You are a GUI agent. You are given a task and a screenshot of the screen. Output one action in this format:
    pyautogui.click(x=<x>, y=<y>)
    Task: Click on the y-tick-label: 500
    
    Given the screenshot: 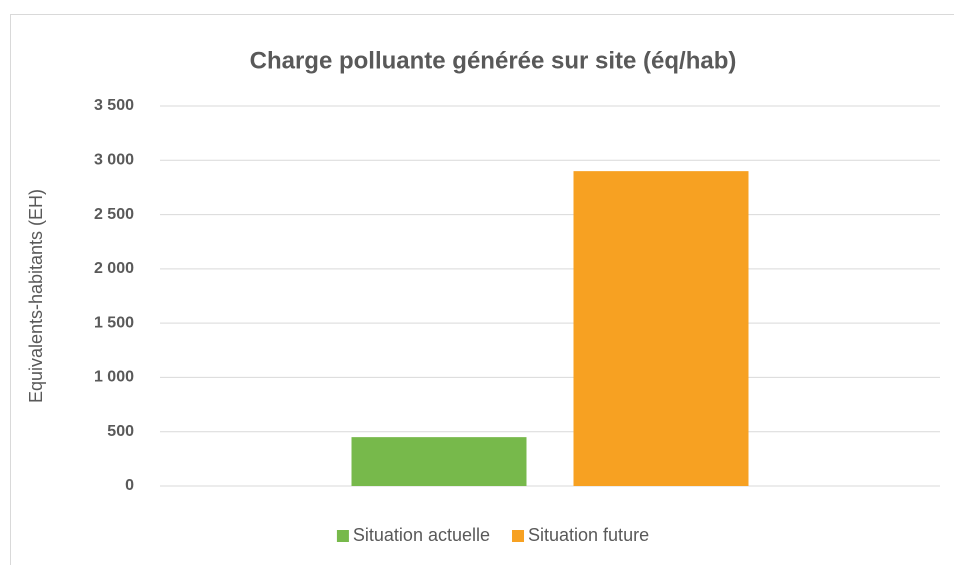 What is the action you would take?
    pyautogui.click(x=120, y=431)
    